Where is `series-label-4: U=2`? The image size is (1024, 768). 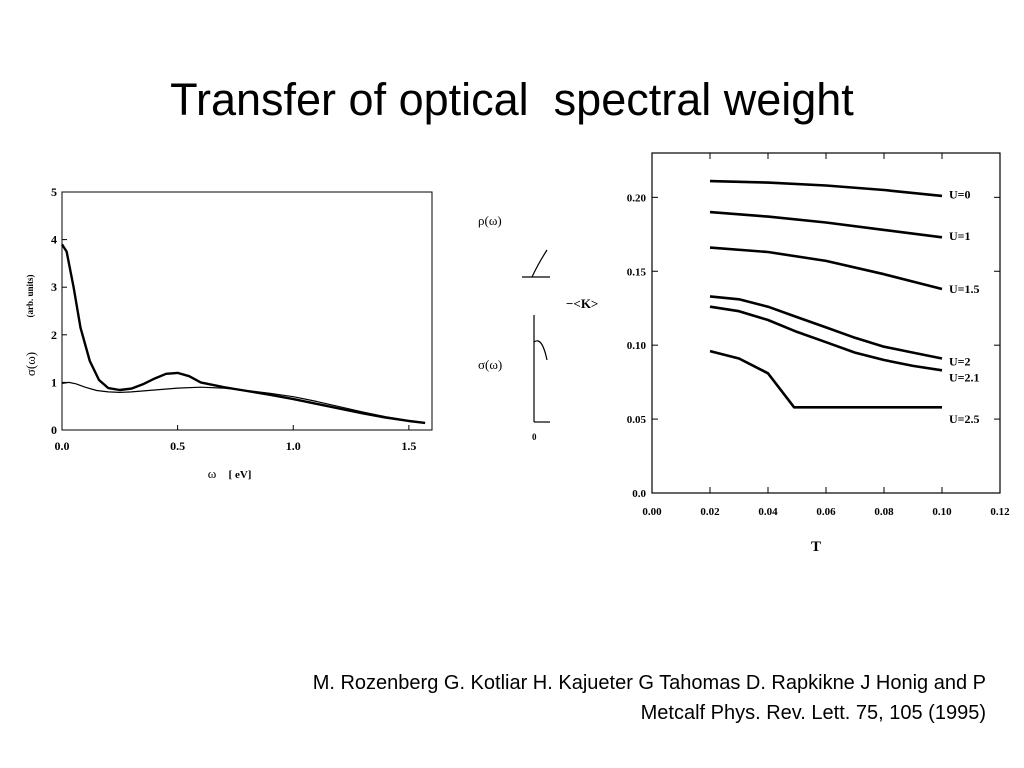
series-label-4: U=2 is located at coordinates (960, 361).